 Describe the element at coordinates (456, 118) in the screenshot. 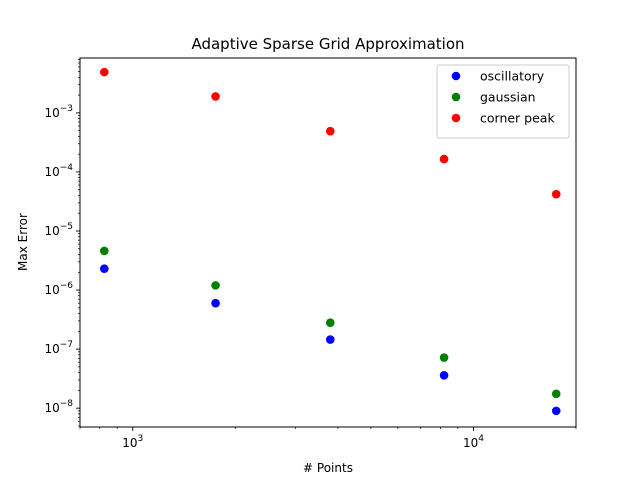

I see `legend-marker-corner-peak` at that location.